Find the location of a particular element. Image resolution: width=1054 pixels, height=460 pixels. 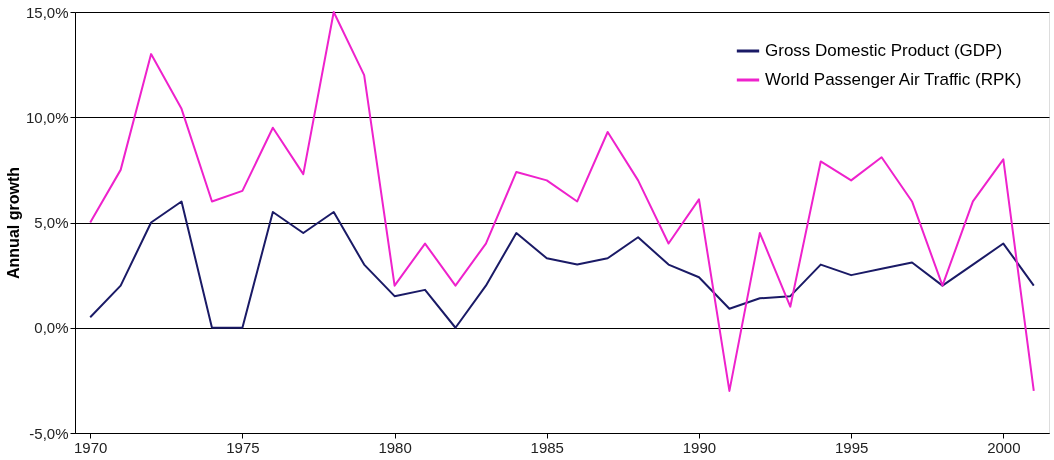

y-tick-label: 0,0% is located at coordinates (51, 328).